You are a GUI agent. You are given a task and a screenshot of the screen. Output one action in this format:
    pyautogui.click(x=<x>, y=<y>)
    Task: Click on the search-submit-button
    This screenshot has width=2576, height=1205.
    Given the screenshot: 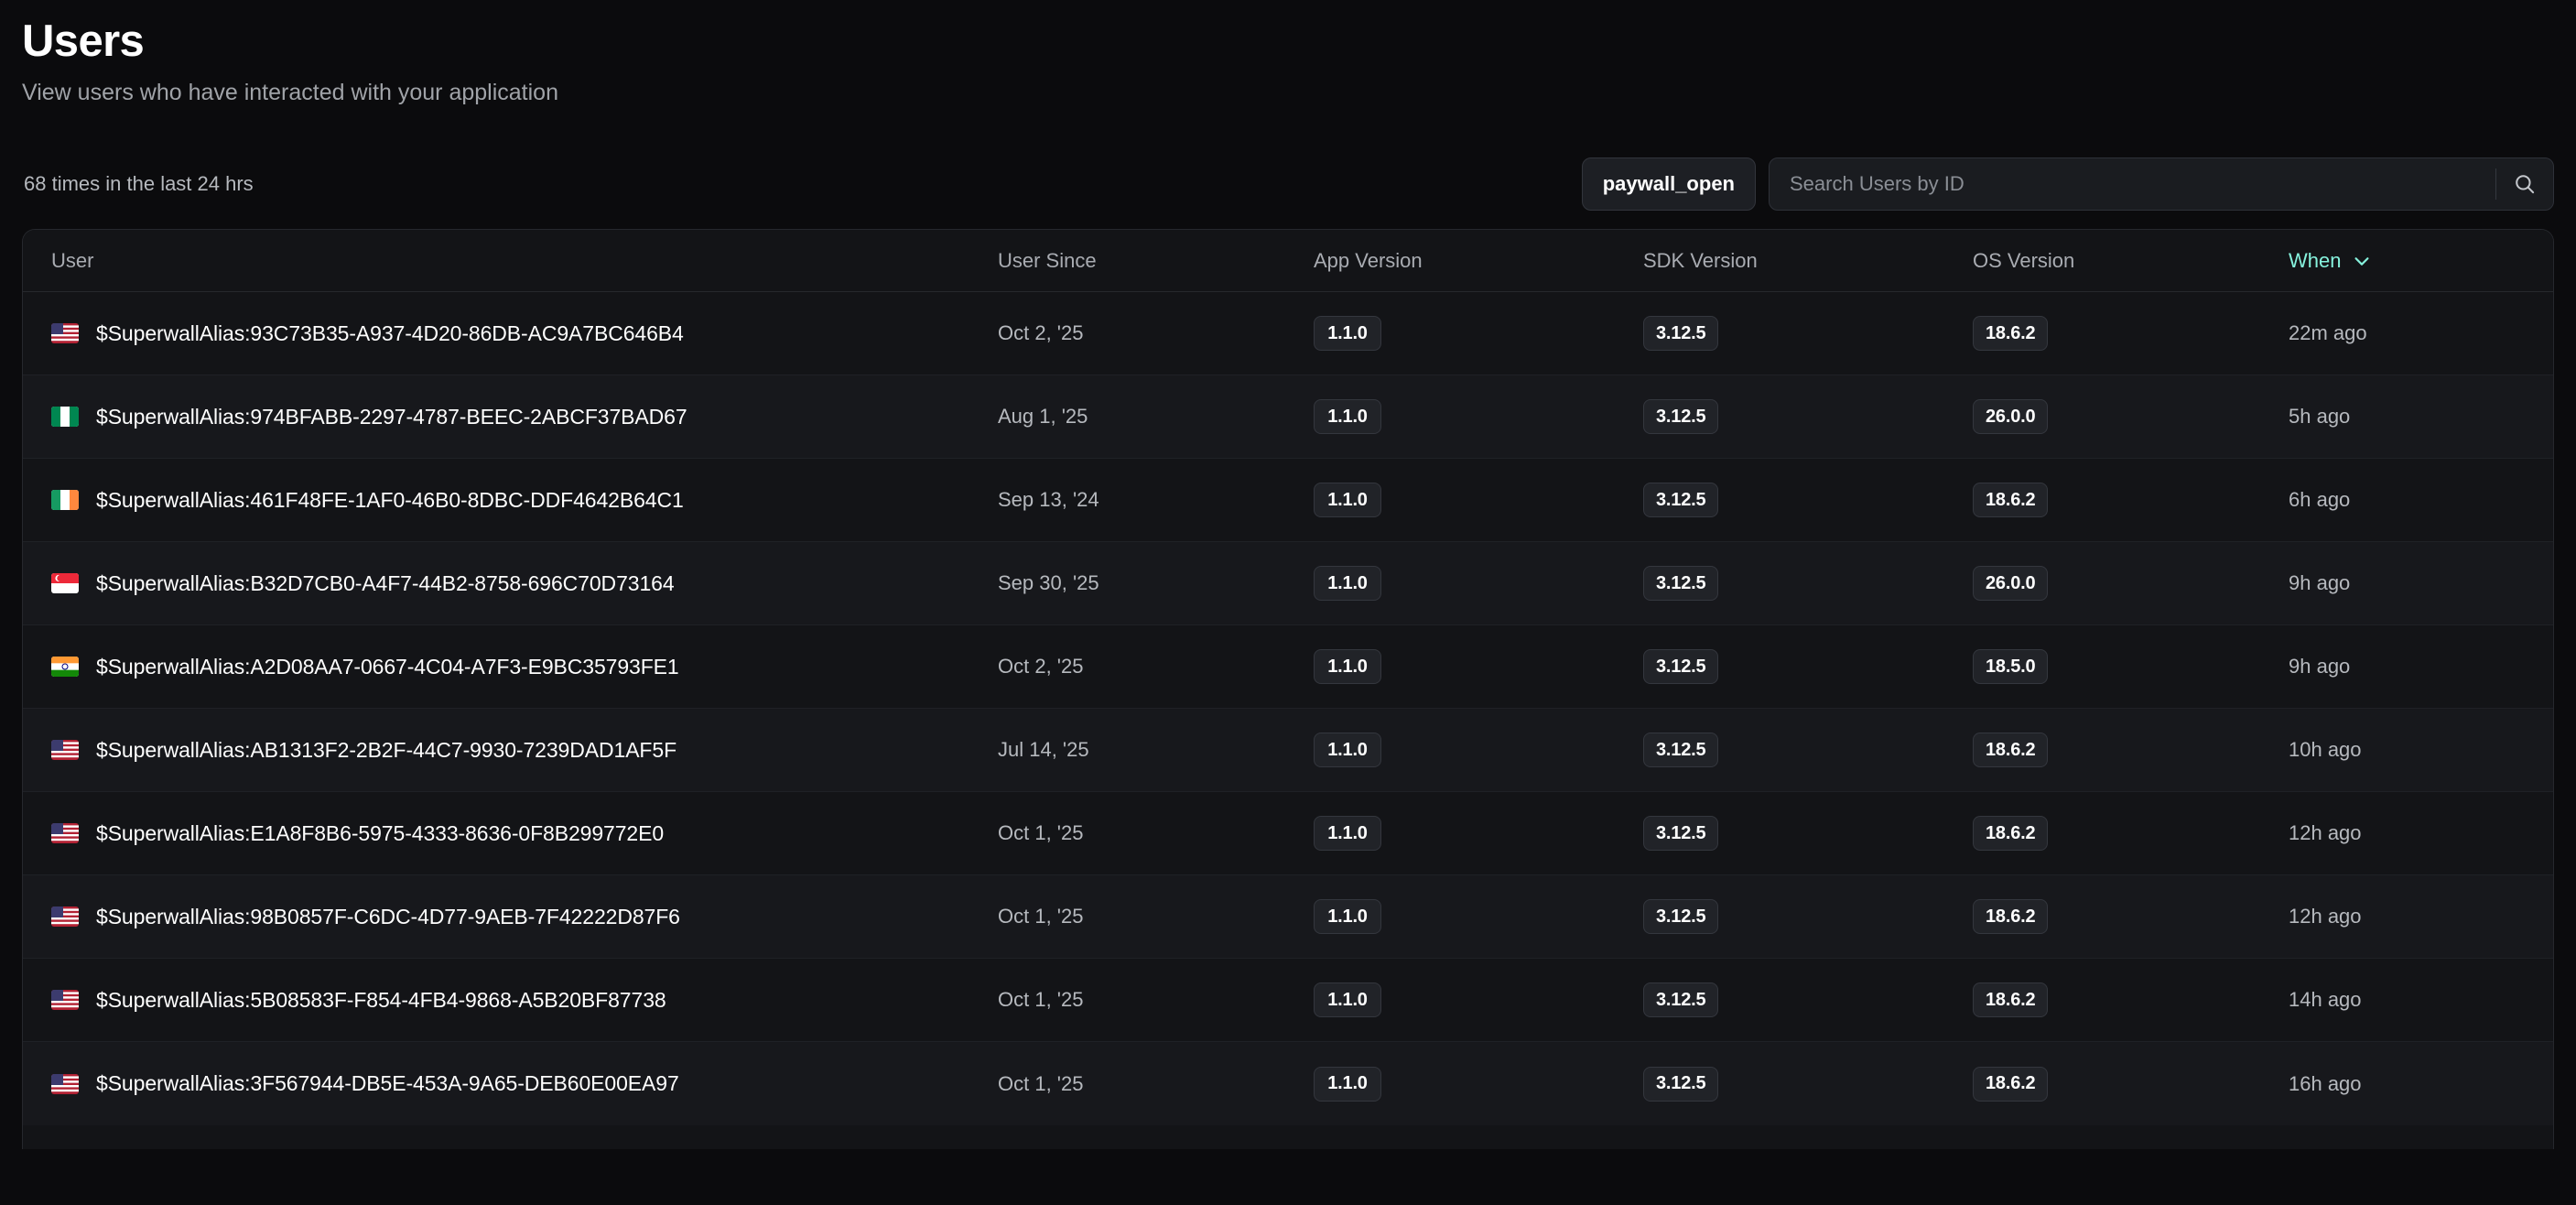 What is the action you would take?
    pyautogui.click(x=2524, y=184)
    